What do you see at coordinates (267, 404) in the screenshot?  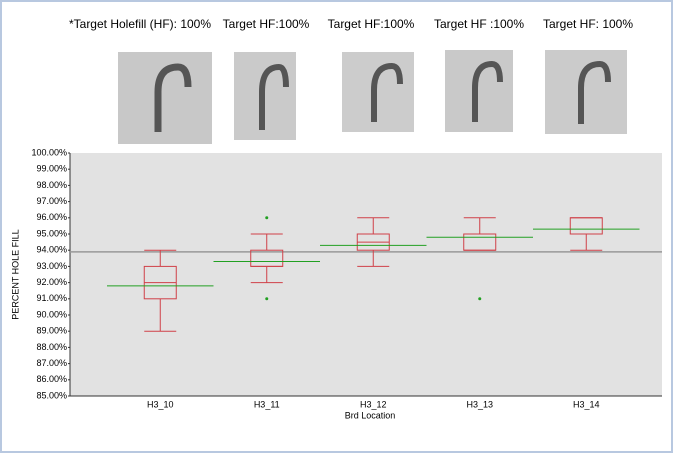 I see `x-tick-label: H3_11` at bounding box center [267, 404].